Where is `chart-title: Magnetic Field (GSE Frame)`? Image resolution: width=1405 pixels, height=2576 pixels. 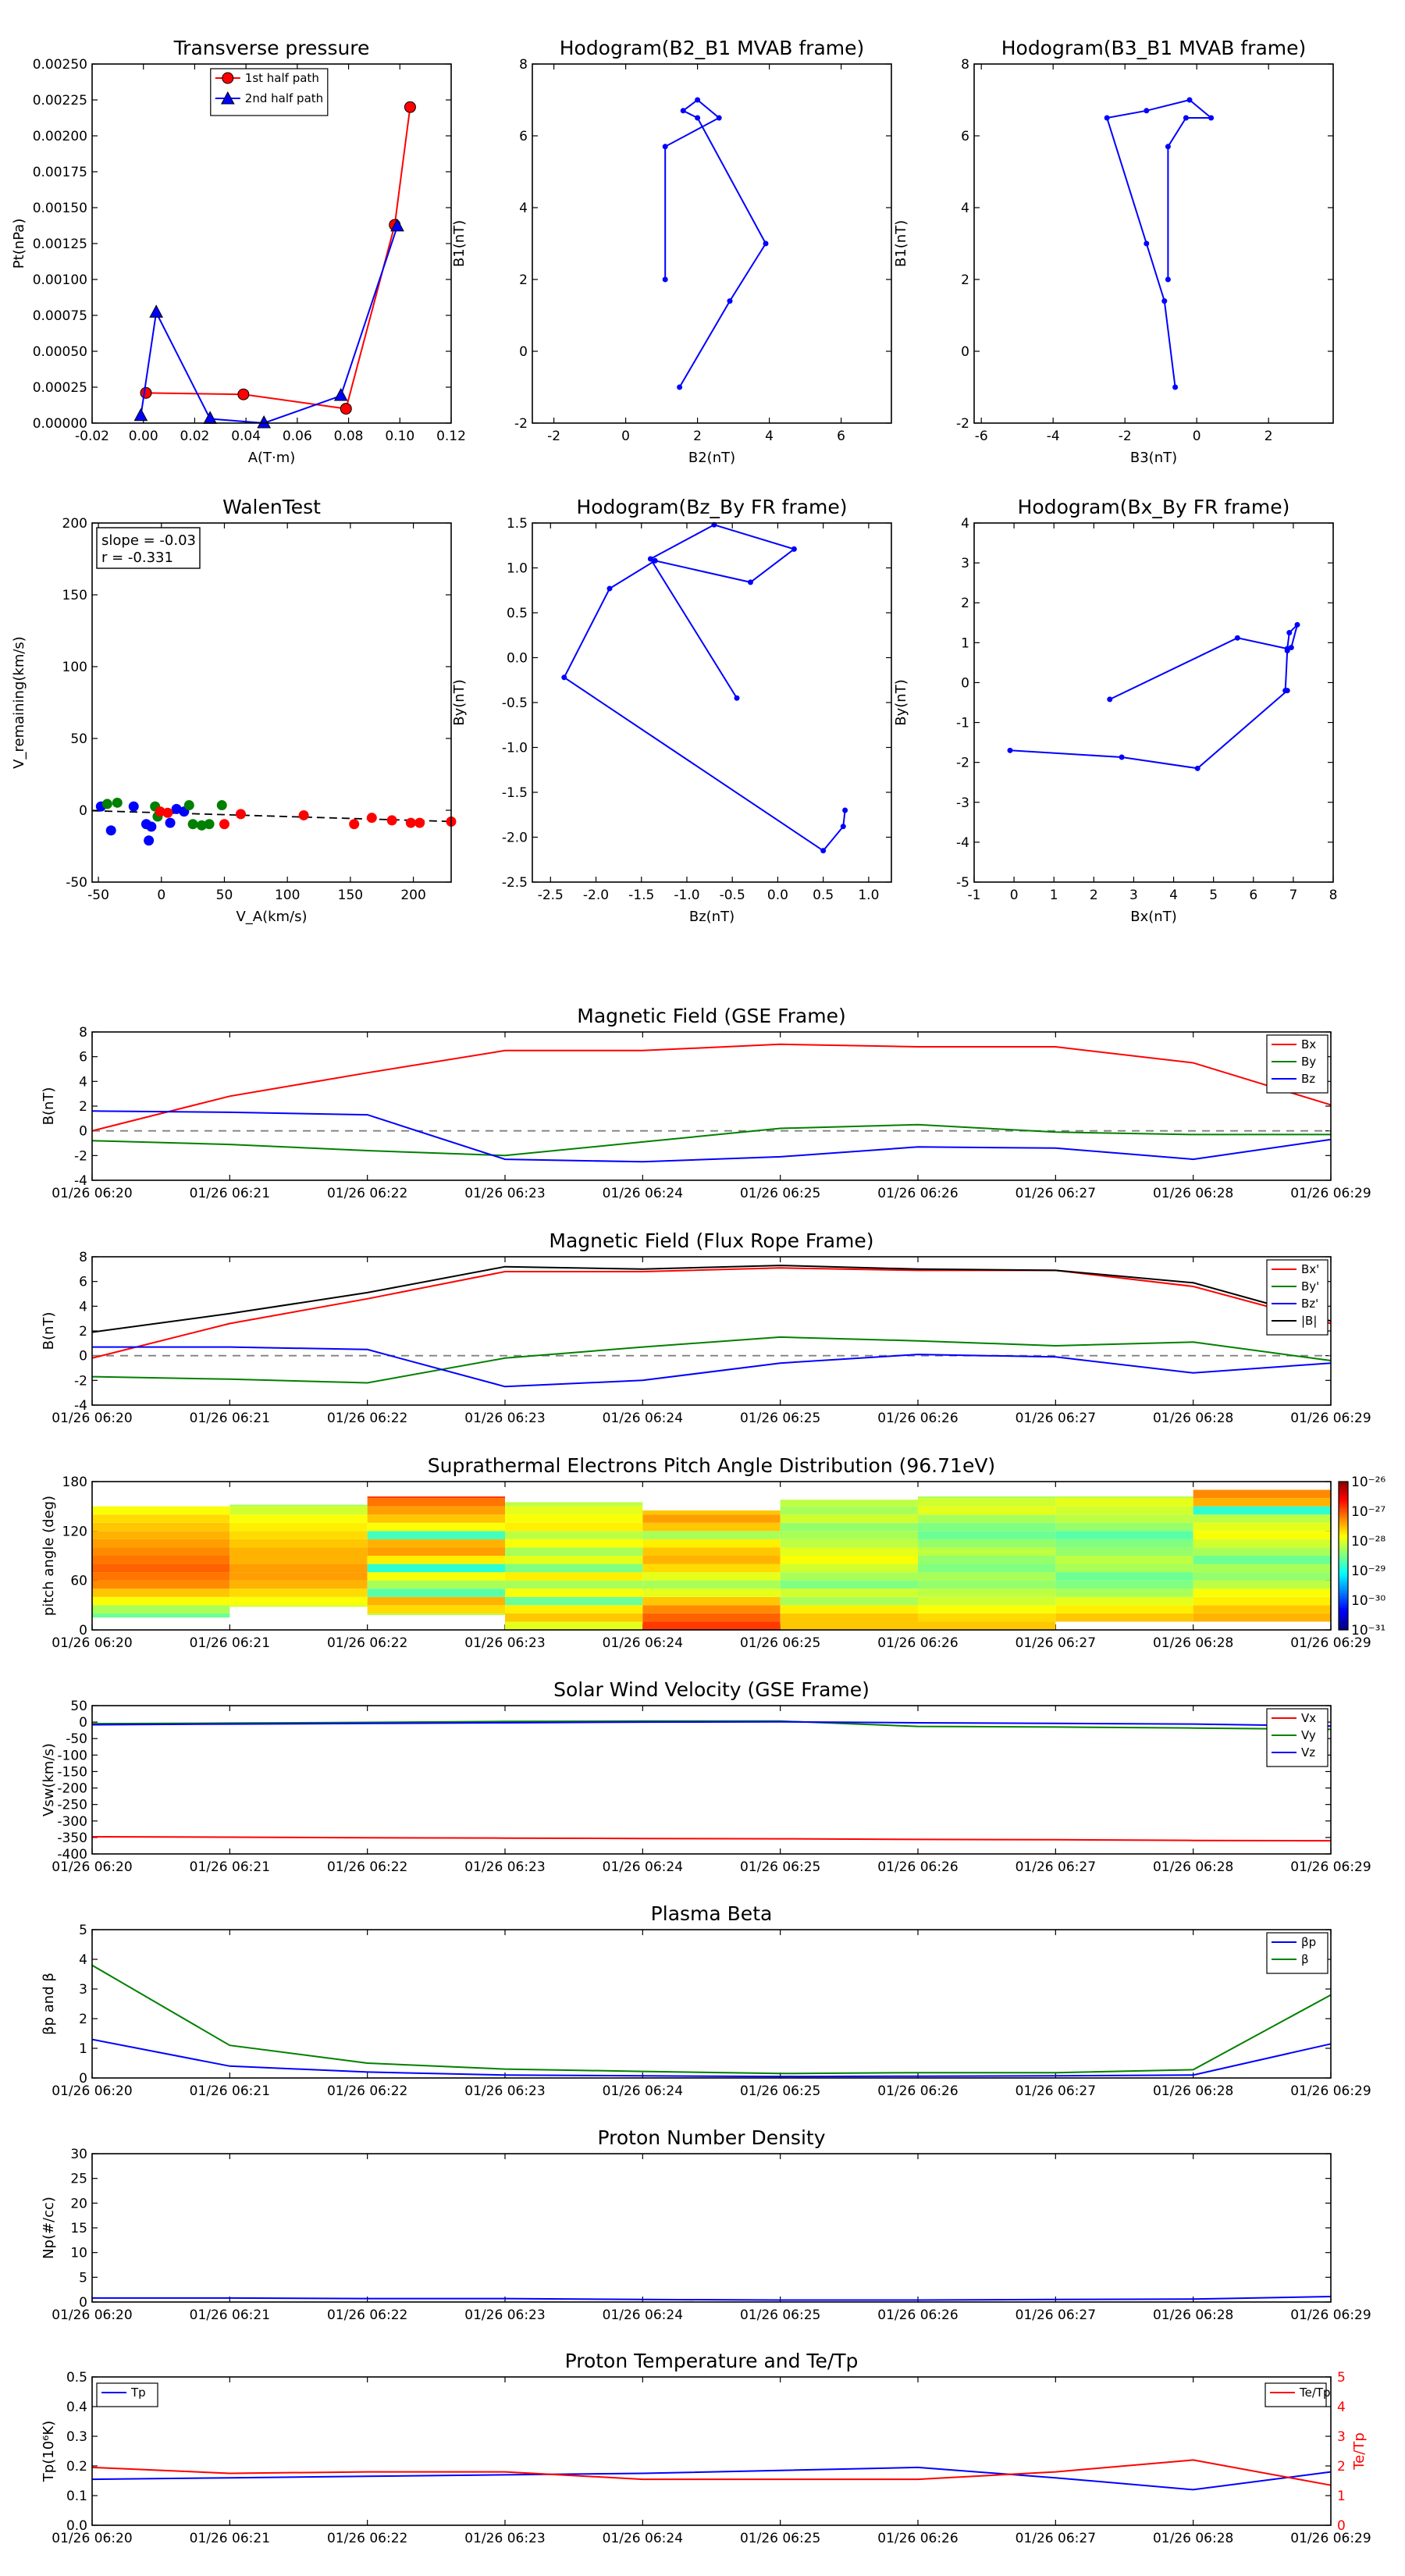 chart-title: Magnetic Field (GSE Frame) is located at coordinates (711, 1016).